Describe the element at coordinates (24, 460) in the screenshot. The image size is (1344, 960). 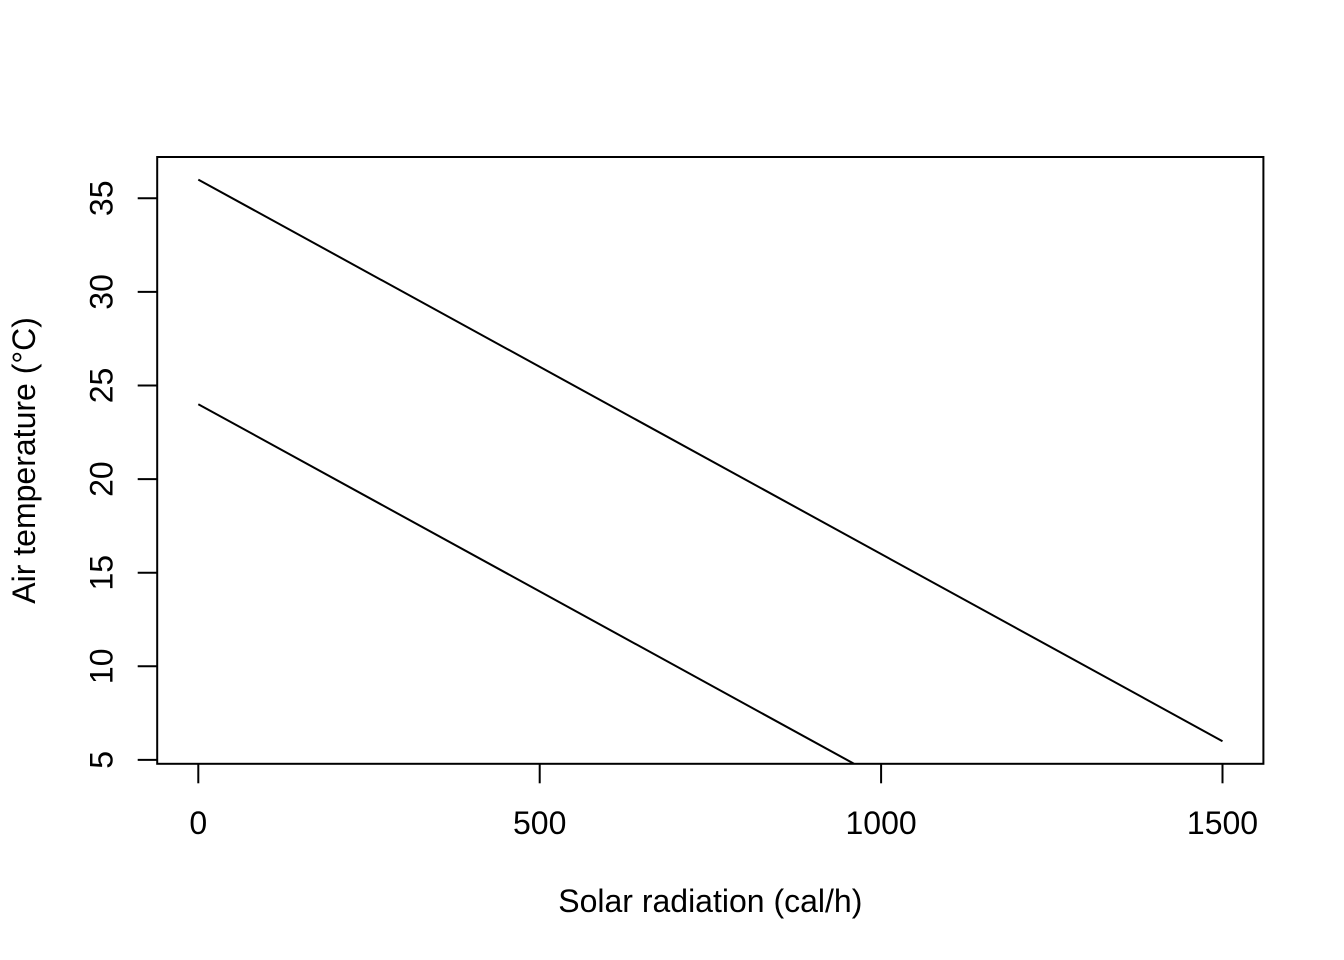
I see `svg-text: Air temperature (°C)` at that location.